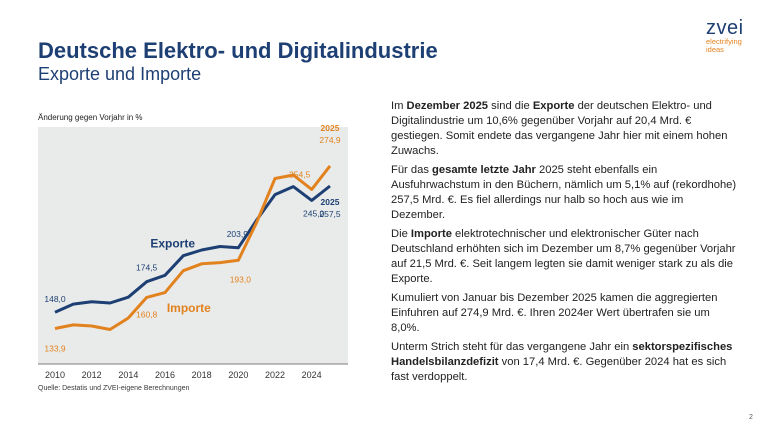  Describe the element at coordinates (562, 354) in the screenshot. I see `paragraph-5-run: sektorspezifisches Handelsbilanzdefizit` at that location.